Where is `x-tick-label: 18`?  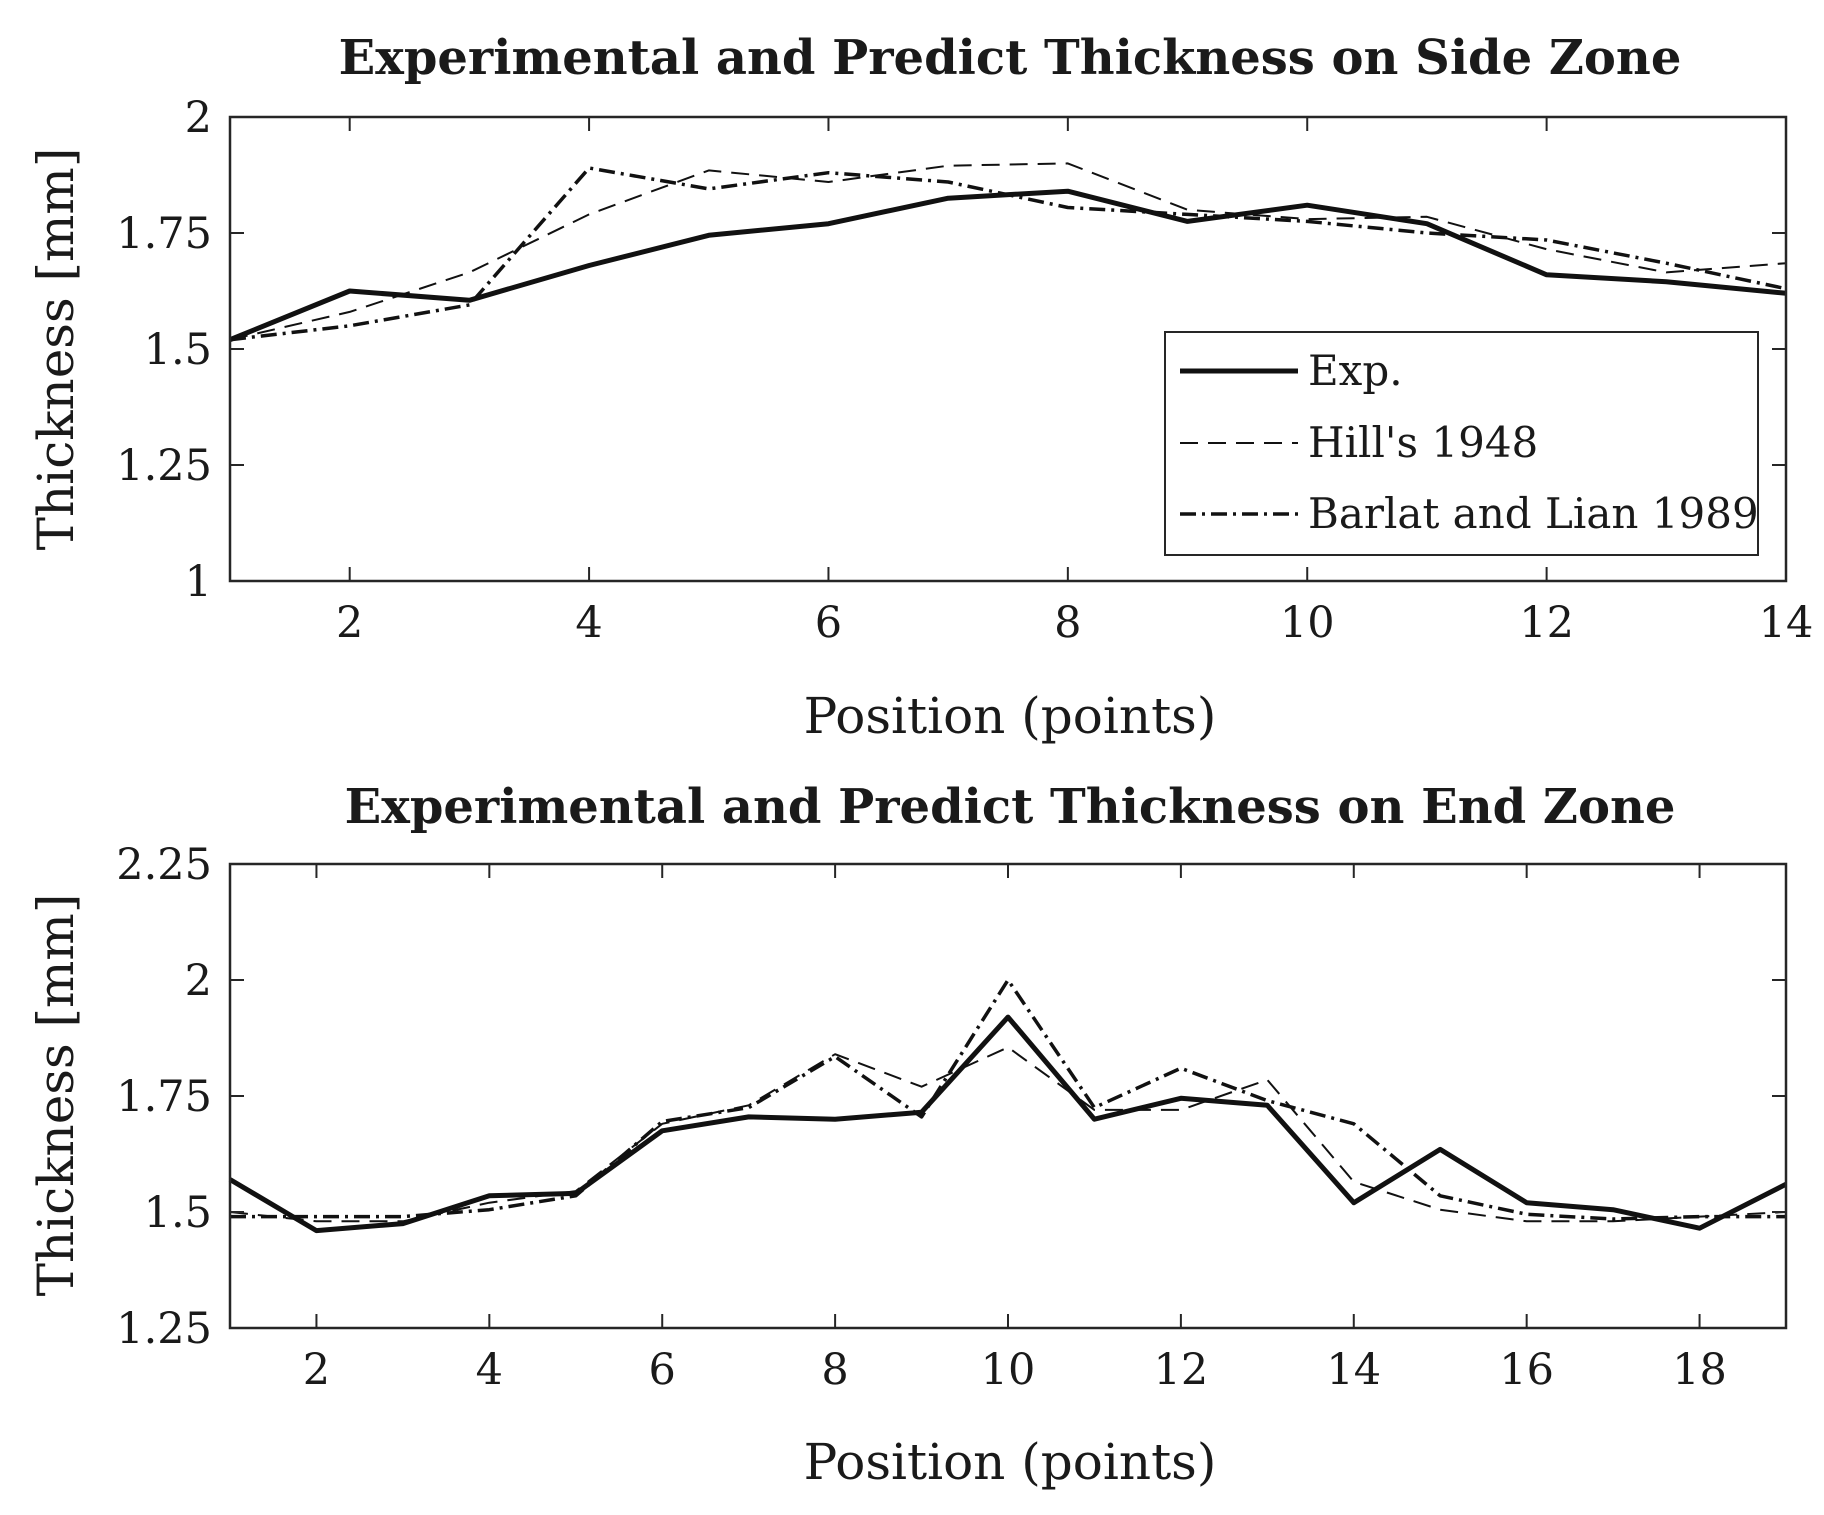
x-tick-label: 18 is located at coordinates (1699, 1370).